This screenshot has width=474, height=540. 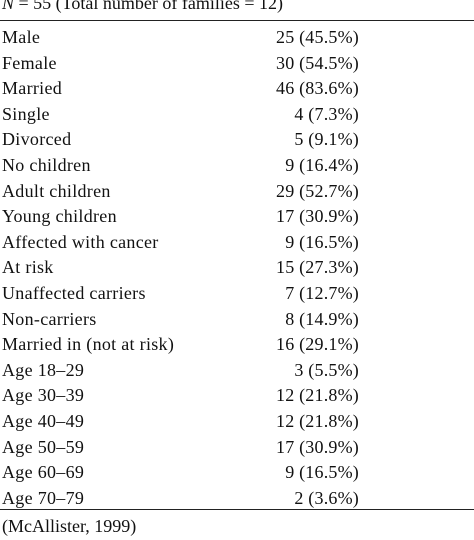 What do you see at coordinates (326, 369) in the screenshot?
I see `row-value: 3 (5.5%)` at bounding box center [326, 369].